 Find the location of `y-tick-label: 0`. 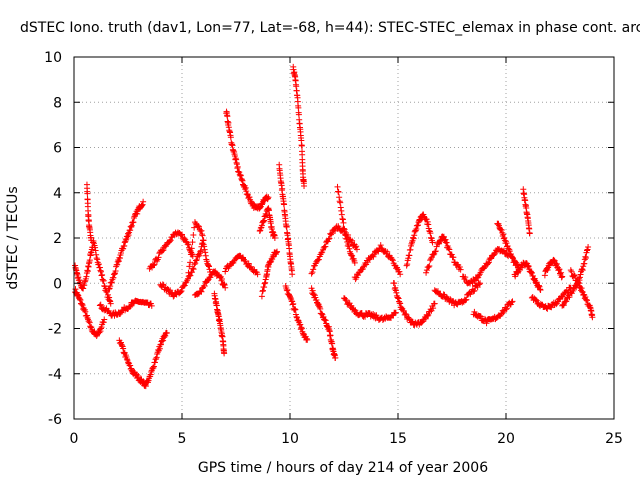

y-tick-label: 0 is located at coordinates (57, 284).